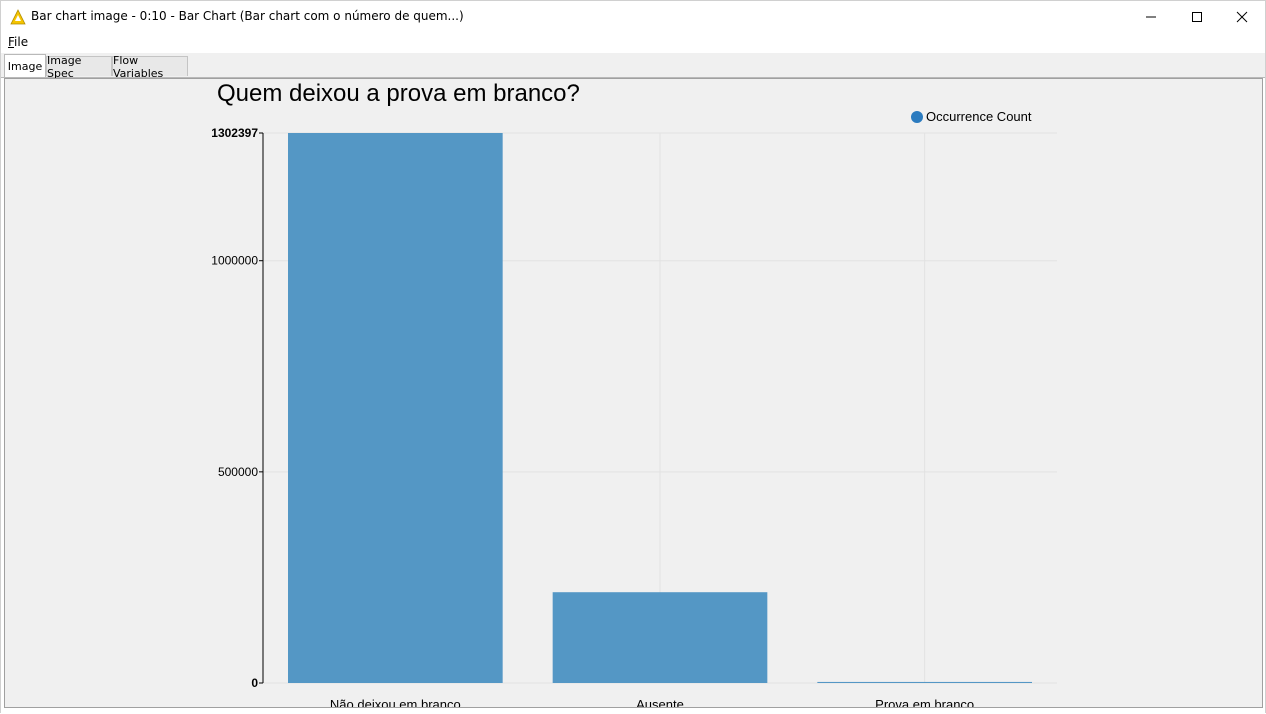 This screenshot has height=714, width=1266. What do you see at coordinates (150, 67) in the screenshot?
I see `tab-flow-variables: Flow Variables` at bounding box center [150, 67].